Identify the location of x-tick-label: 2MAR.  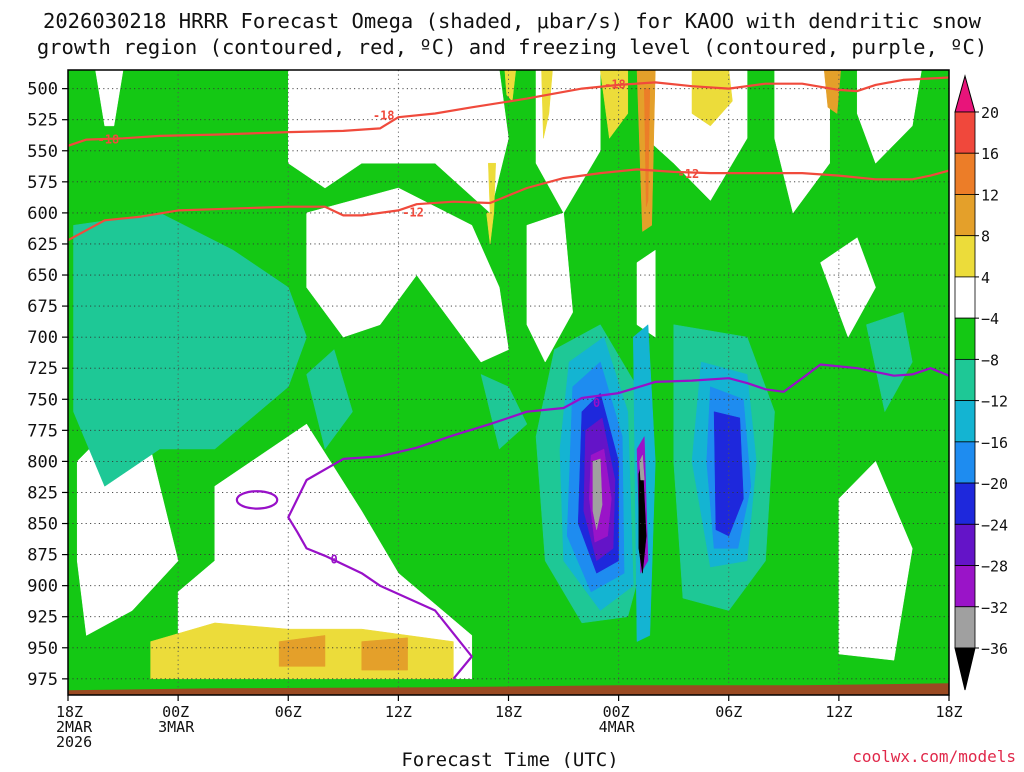
(74, 727).